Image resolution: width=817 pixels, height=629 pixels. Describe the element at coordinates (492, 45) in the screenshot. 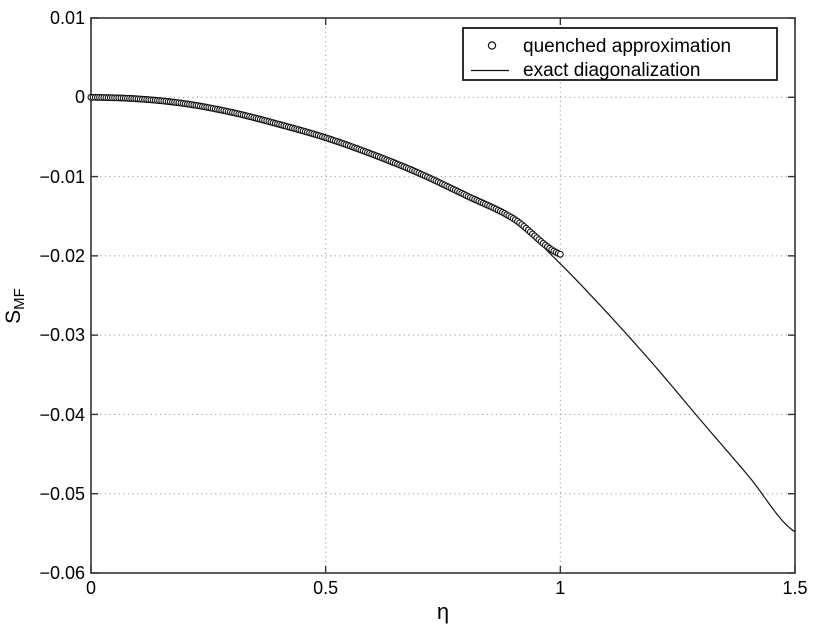

I see `legend-circle-marker-icon` at that location.